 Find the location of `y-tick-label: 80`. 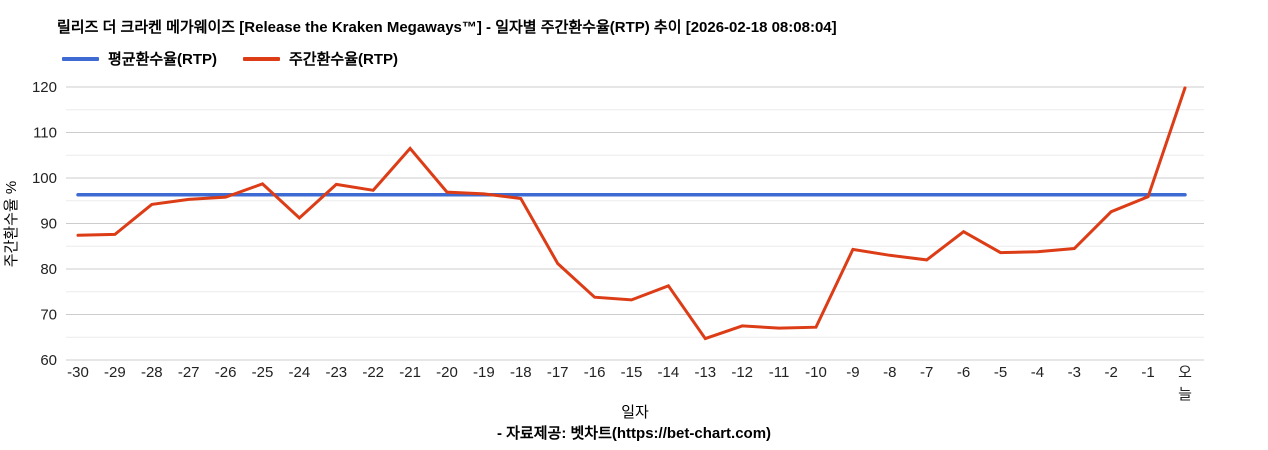

y-tick-label: 80 is located at coordinates (48, 269).